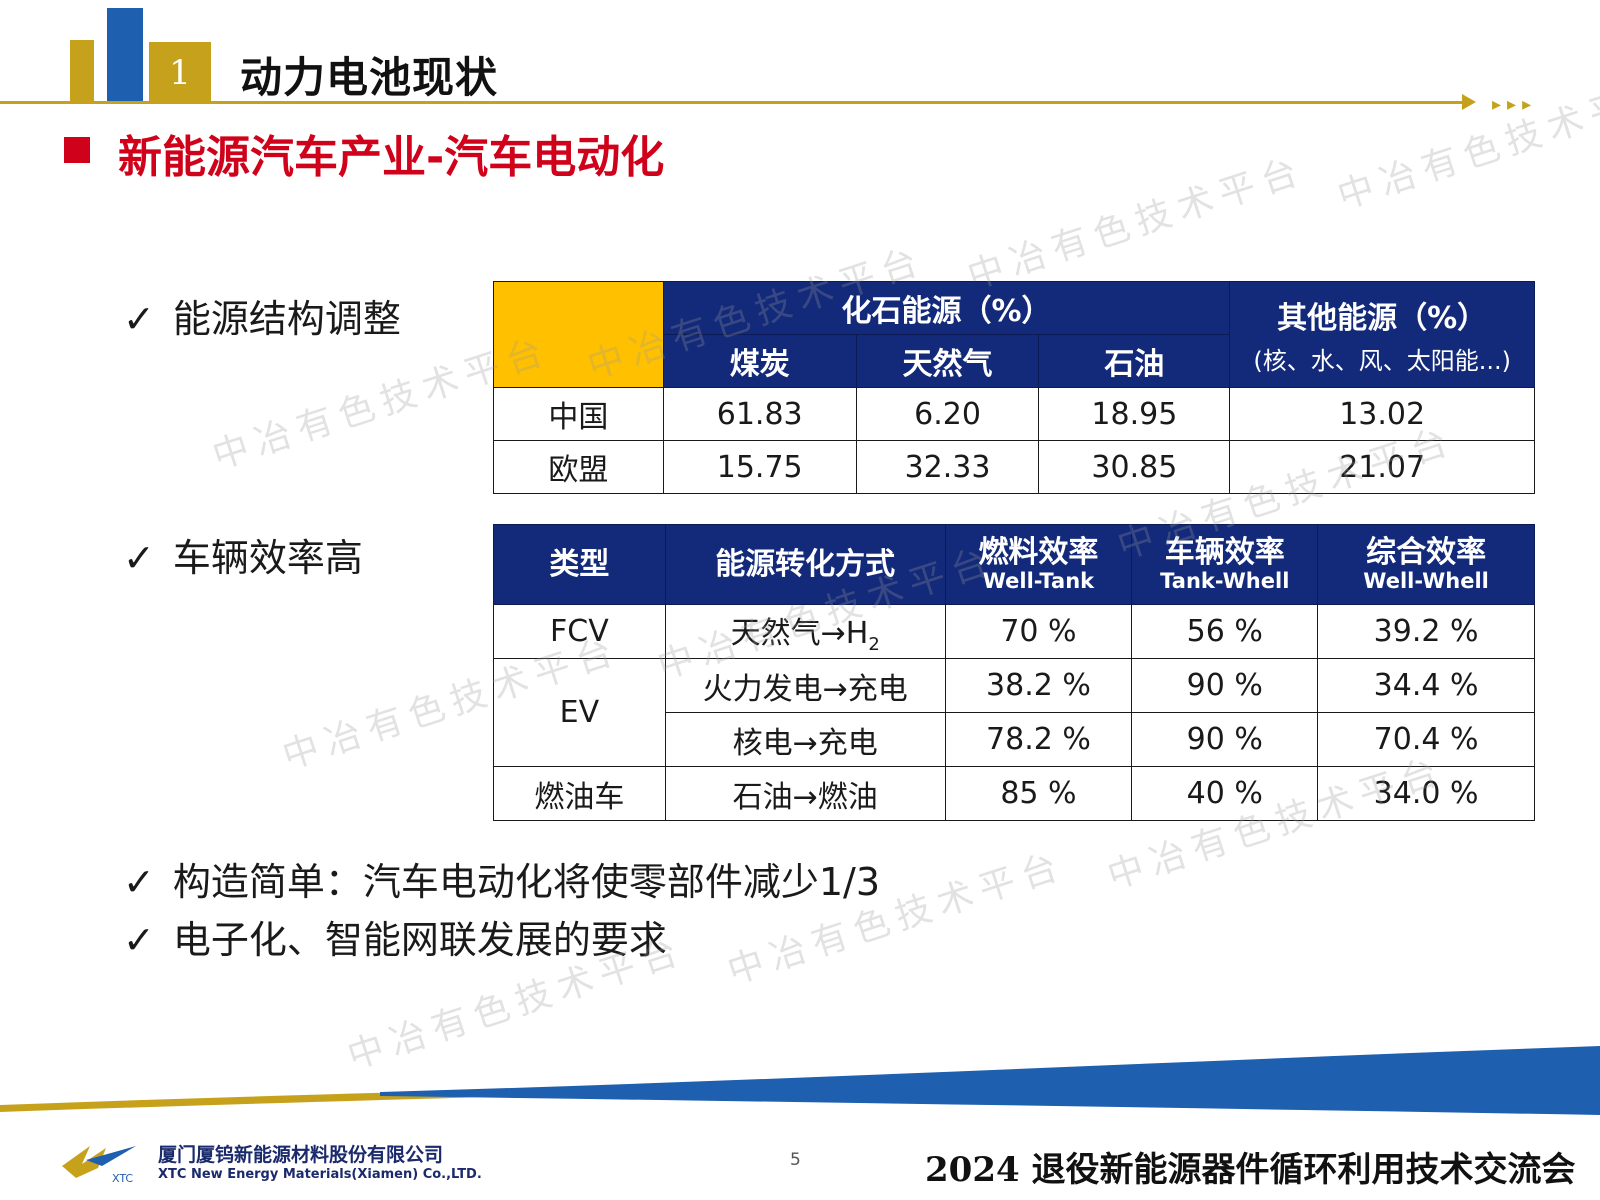  I want to click on method-subscript: 2, so click(874, 644).